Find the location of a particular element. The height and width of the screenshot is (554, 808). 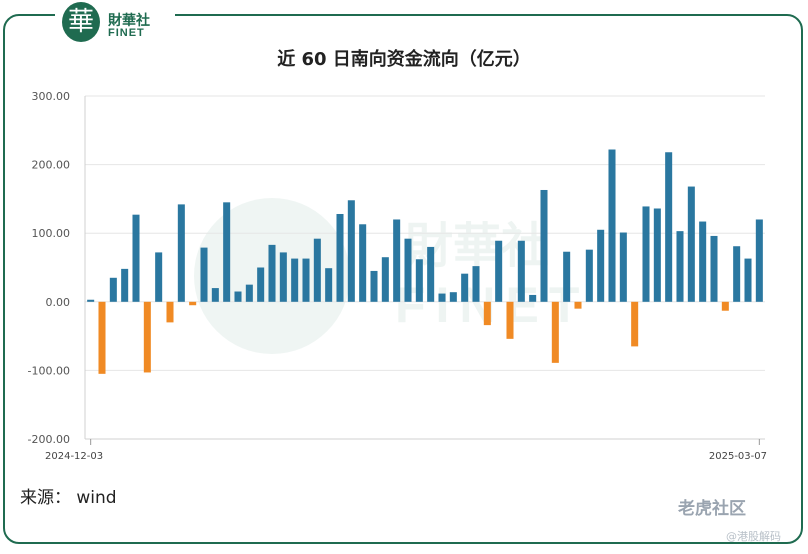

logo-seal-icon: 華 is located at coordinates (81, 22).